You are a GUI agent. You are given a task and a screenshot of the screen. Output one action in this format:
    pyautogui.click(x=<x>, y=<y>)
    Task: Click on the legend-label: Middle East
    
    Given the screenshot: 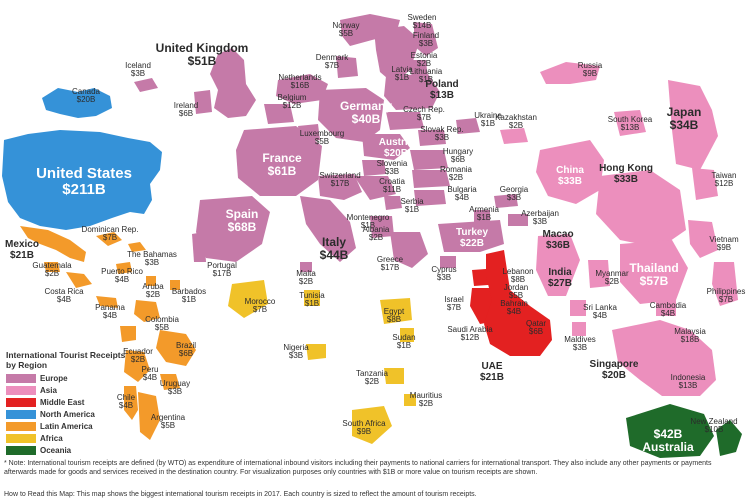 What is the action you would take?
    pyautogui.click(x=62, y=402)
    